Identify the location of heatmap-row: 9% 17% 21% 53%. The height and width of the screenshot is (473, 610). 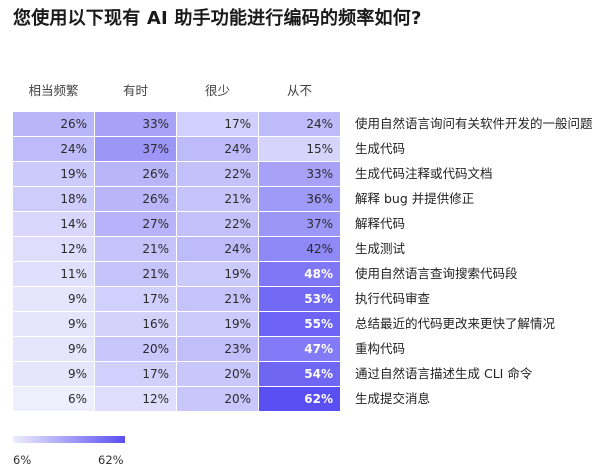
(177, 299).